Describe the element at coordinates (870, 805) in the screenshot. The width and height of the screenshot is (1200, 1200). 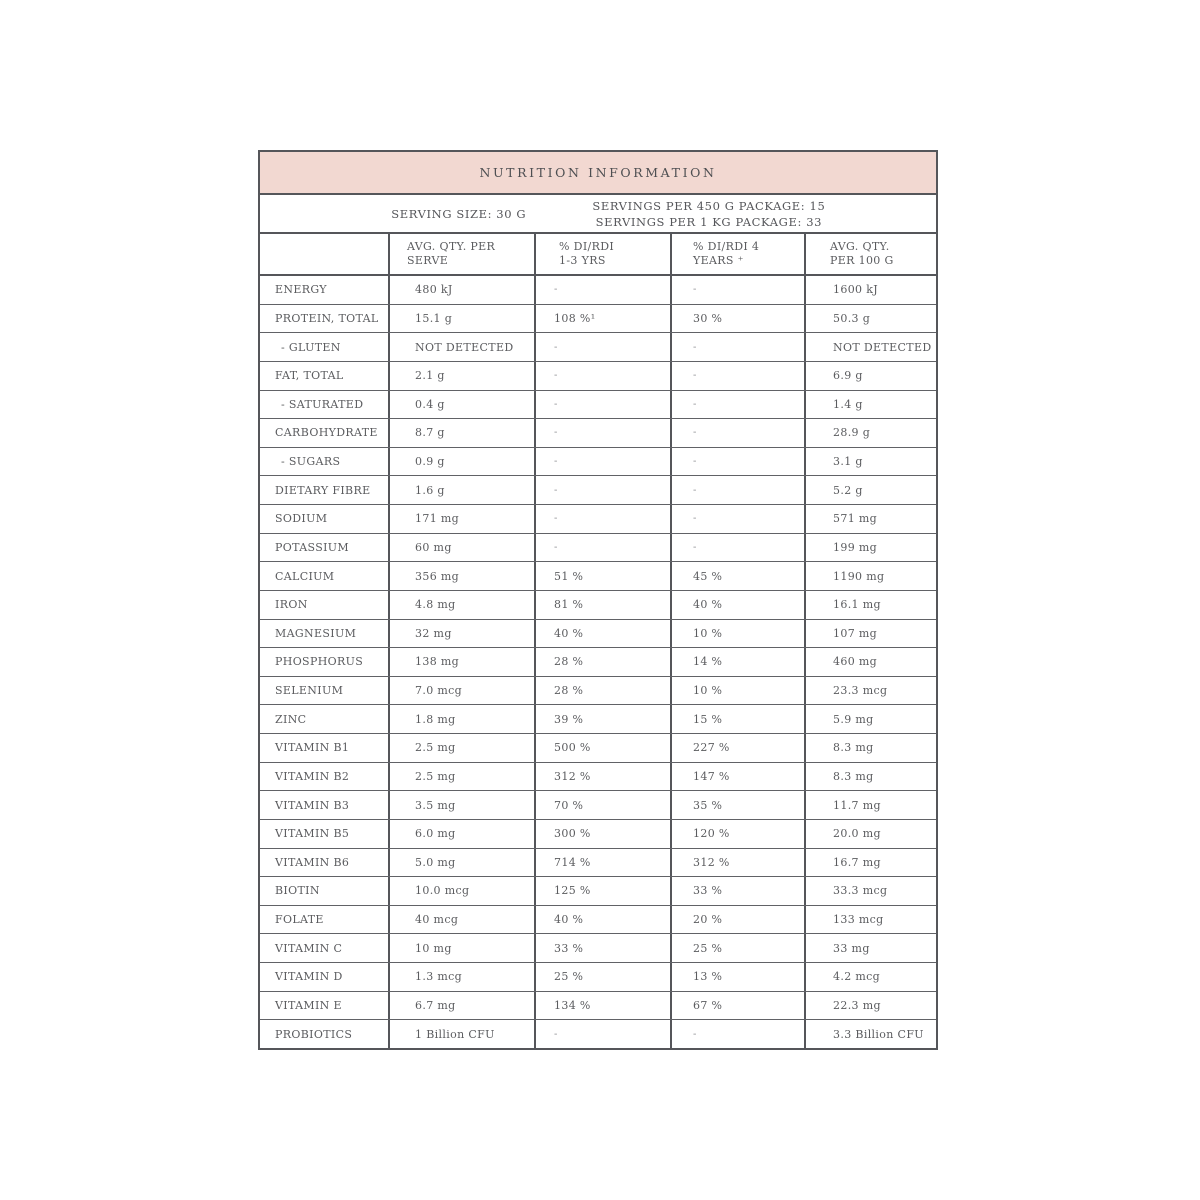
I see `per-100g-cell: 11.7 mg` at that location.